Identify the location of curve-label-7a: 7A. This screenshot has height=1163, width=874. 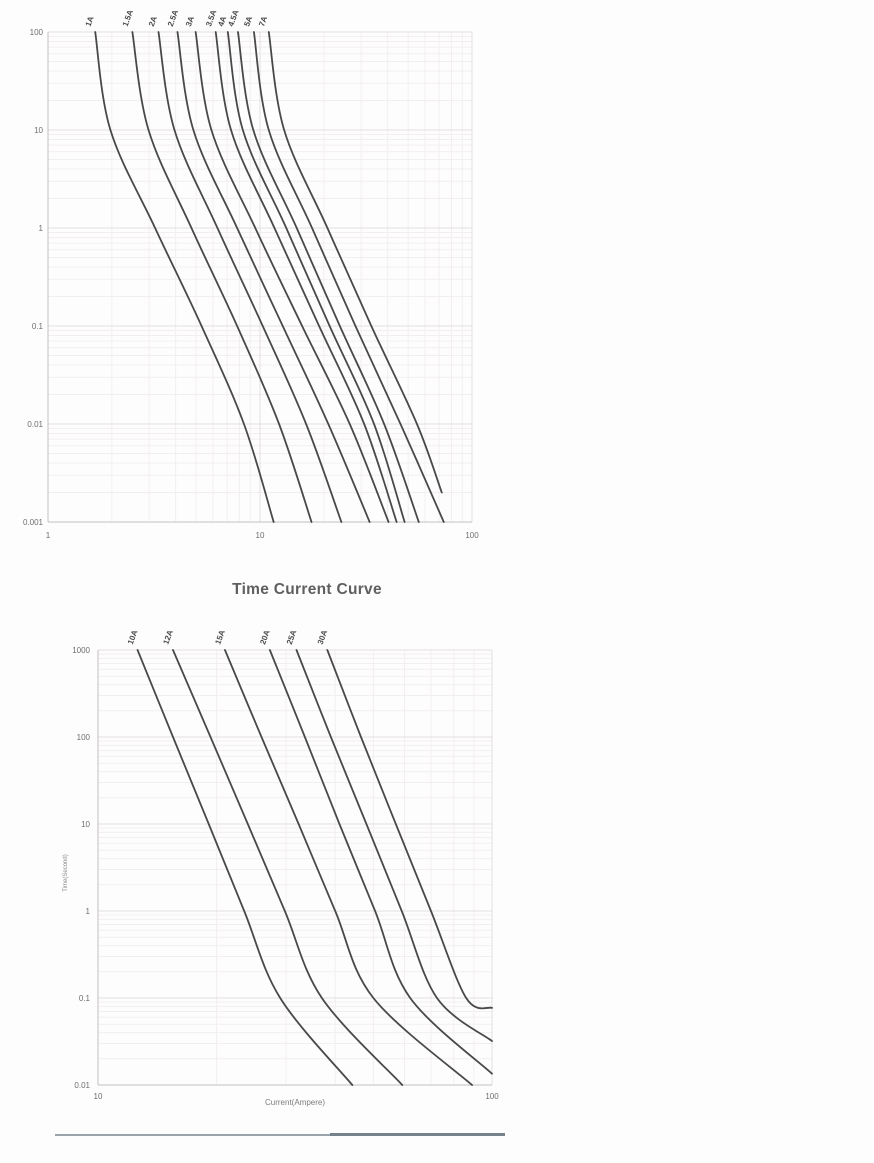
(263, 21).